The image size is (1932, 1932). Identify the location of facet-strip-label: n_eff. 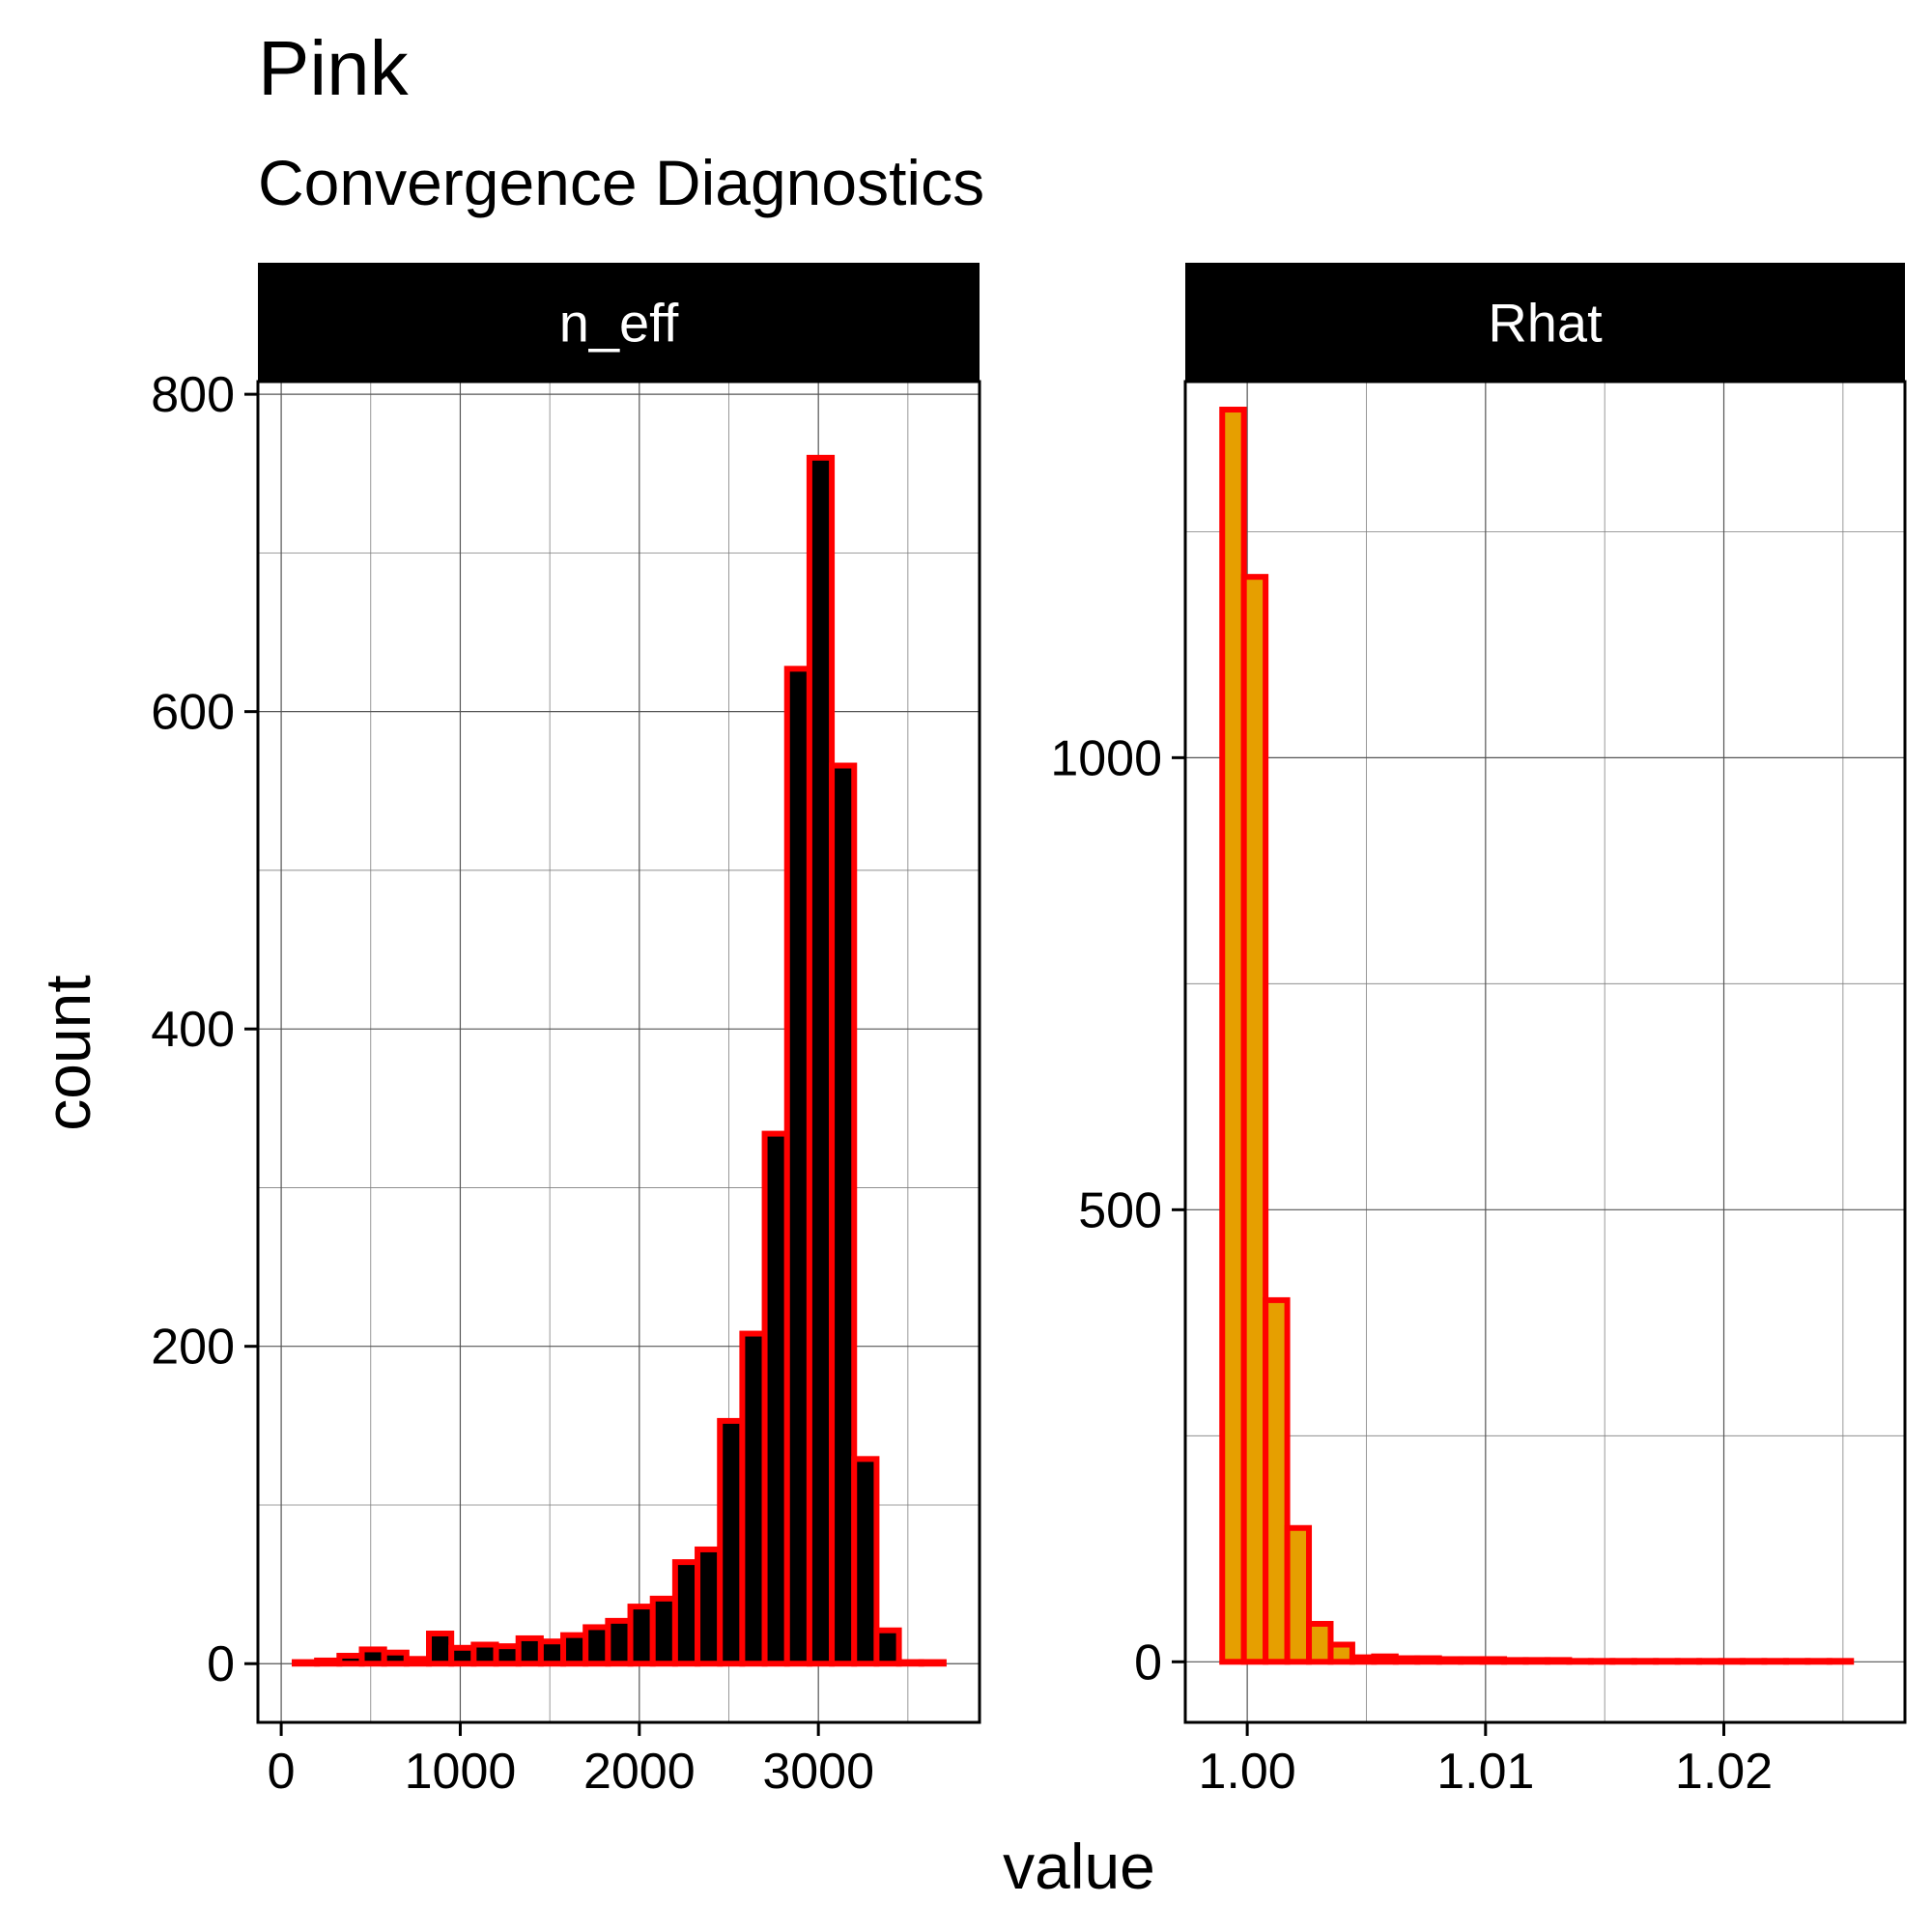
(619, 323).